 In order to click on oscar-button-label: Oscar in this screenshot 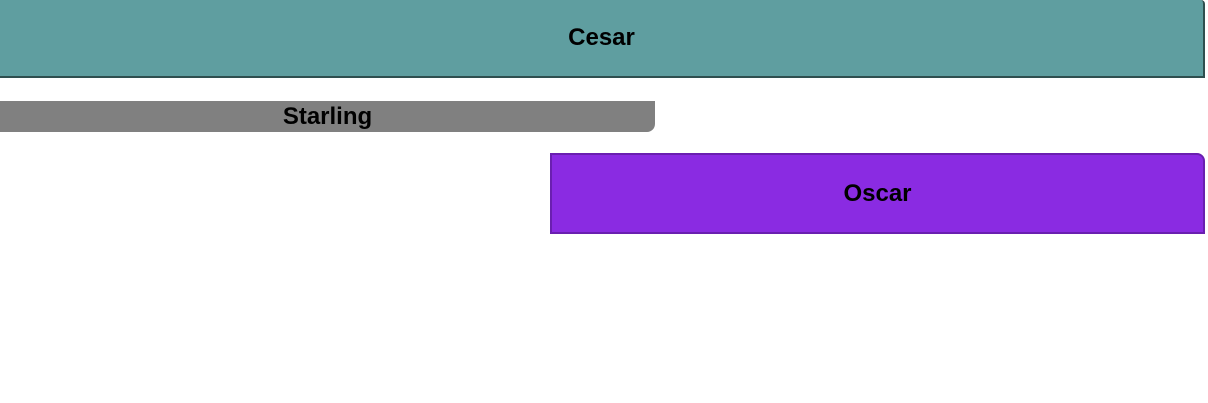, I will do `click(877, 193)`.